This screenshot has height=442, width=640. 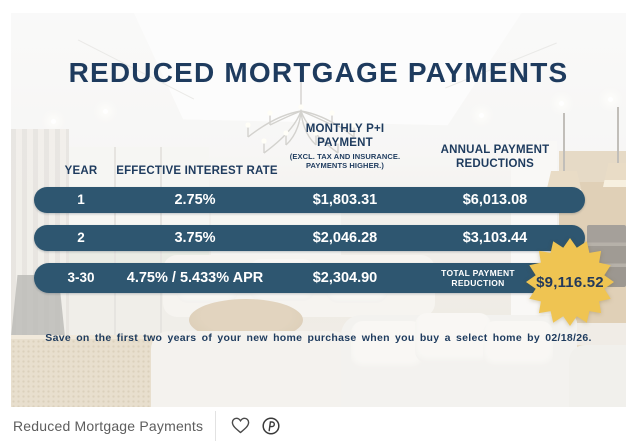 What do you see at coordinates (195, 200) in the screenshot?
I see `row-rate-value: 2.75%` at bounding box center [195, 200].